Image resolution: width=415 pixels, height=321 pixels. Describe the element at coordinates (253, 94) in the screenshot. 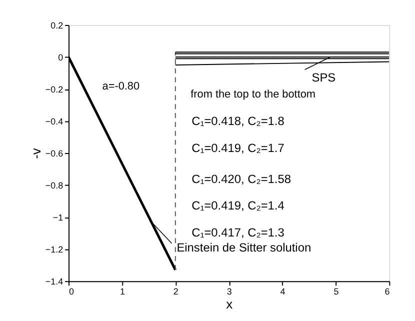

I see `annotation: from the top to the bottom` at that location.